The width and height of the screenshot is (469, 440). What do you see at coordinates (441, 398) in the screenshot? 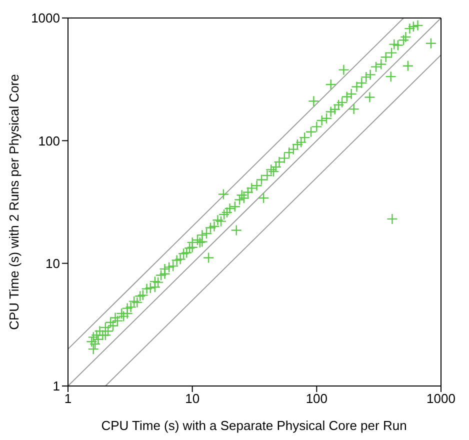
I see `x-tick-label: 1000` at bounding box center [441, 398].